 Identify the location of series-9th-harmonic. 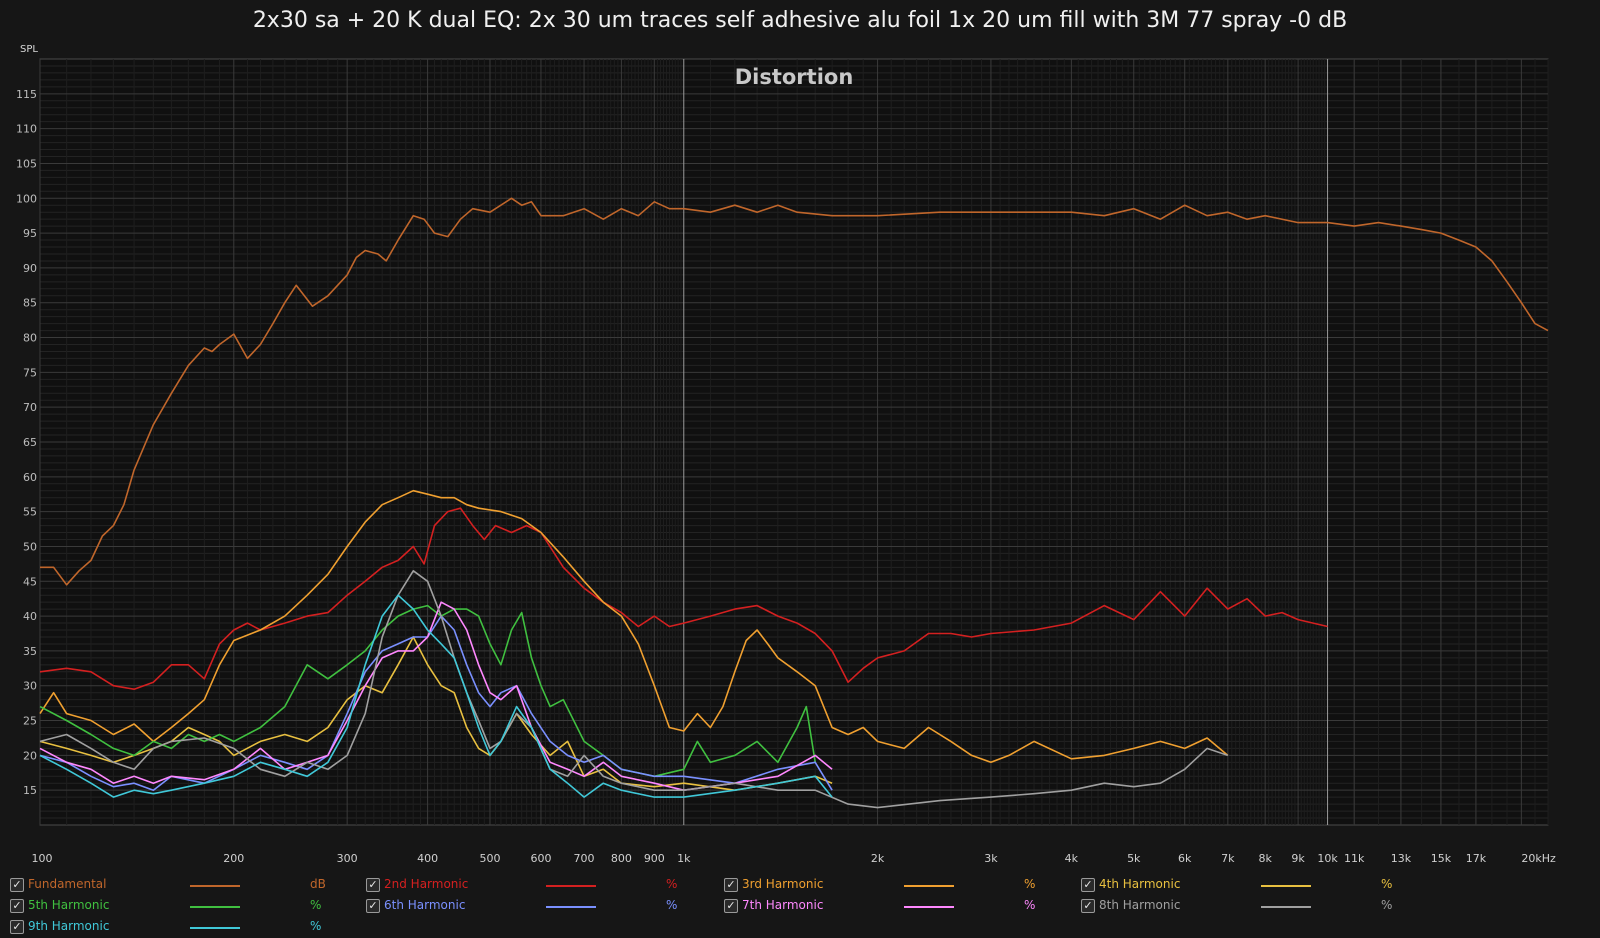
(436, 696).